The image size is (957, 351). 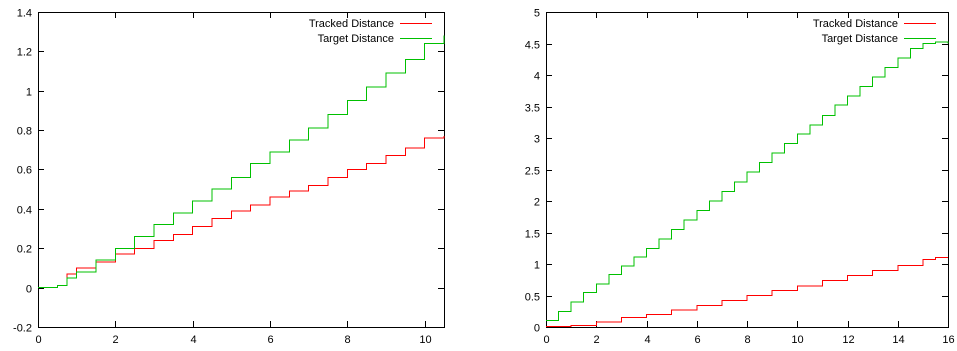 What do you see at coordinates (537, 77) in the screenshot?
I see `y-tick-label: 4` at bounding box center [537, 77].